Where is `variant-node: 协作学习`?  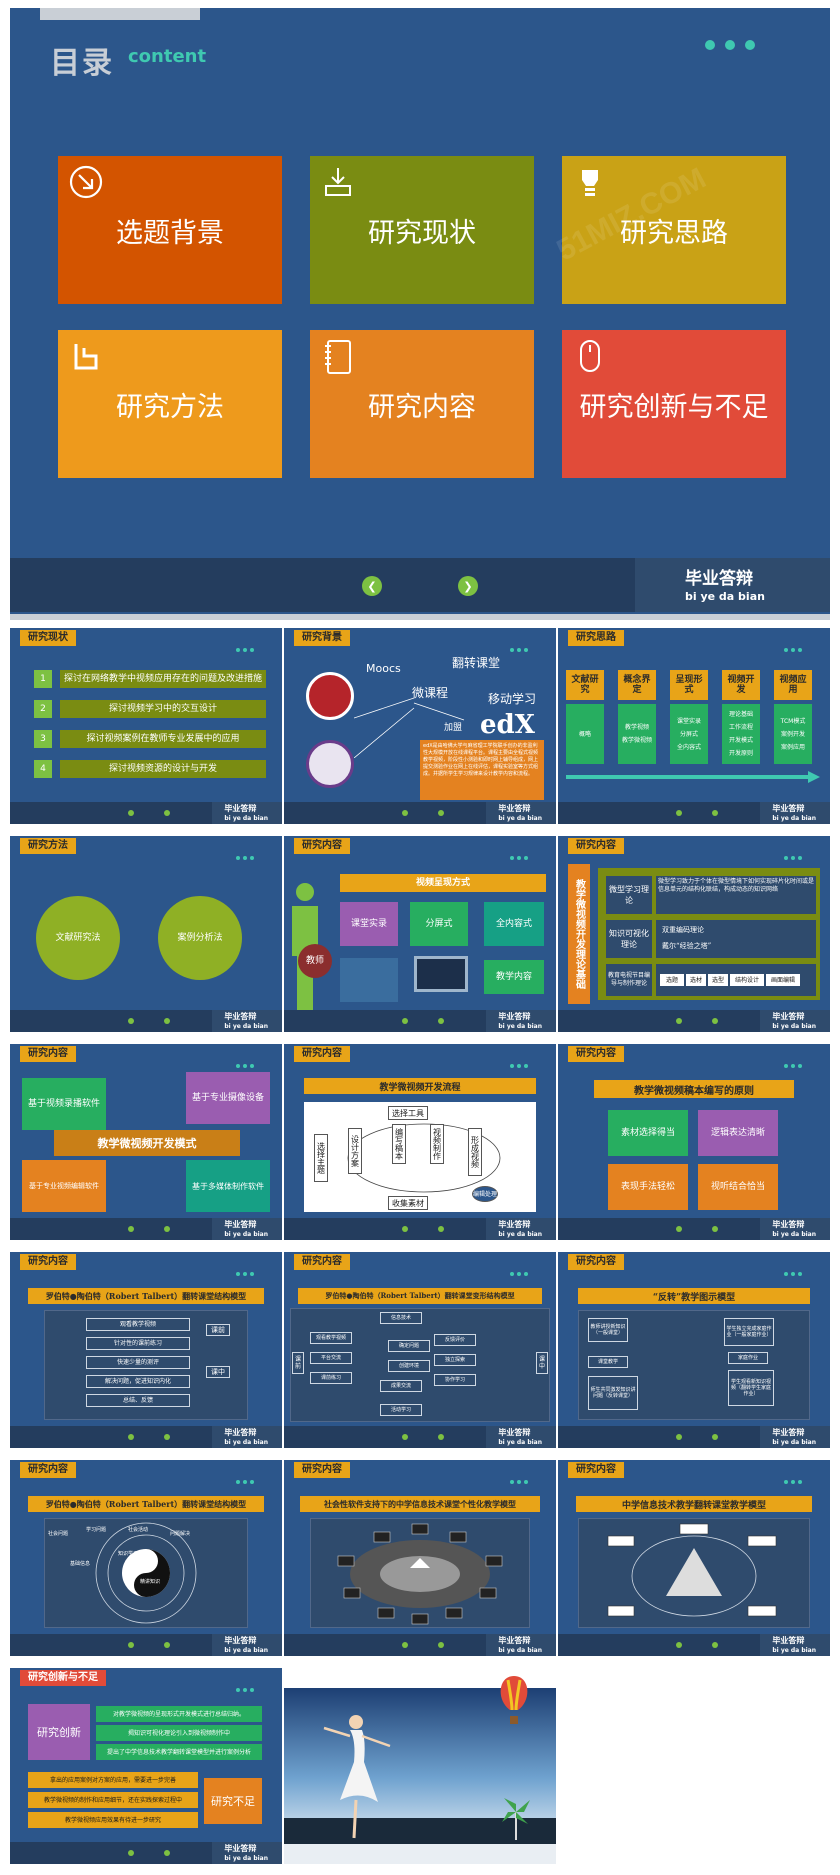
variant-node: 协作学习 is located at coordinates (455, 1380).